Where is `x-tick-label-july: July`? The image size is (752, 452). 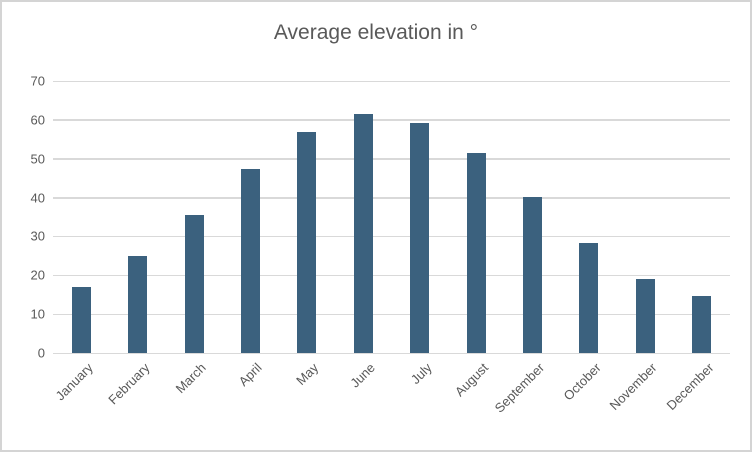 x-tick-label-july: July is located at coordinates (421, 373).